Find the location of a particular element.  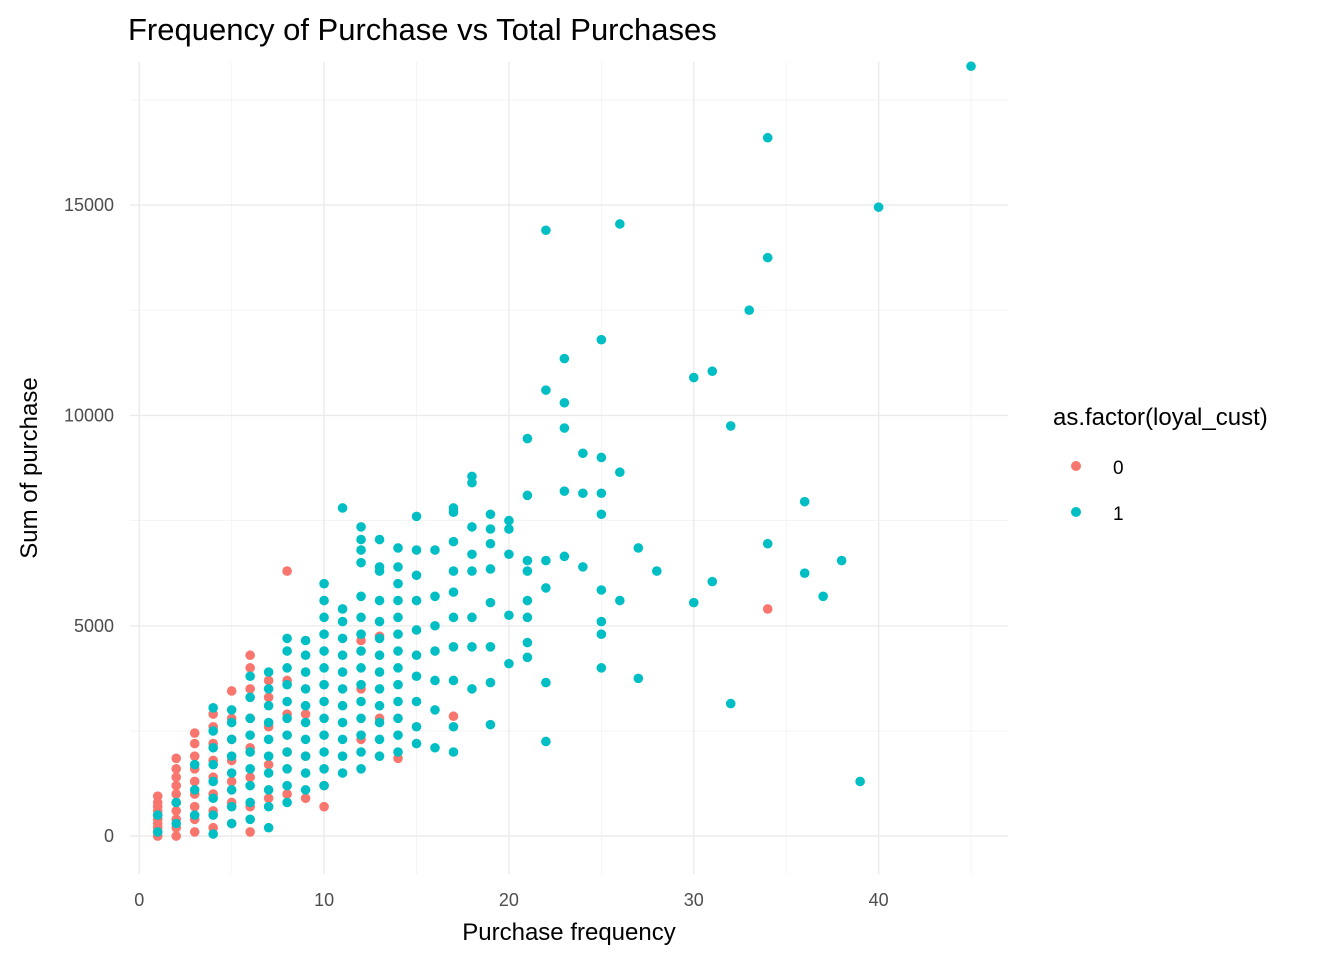

x-axis-label: Purchase frequency is located at coordinates (568, 932).